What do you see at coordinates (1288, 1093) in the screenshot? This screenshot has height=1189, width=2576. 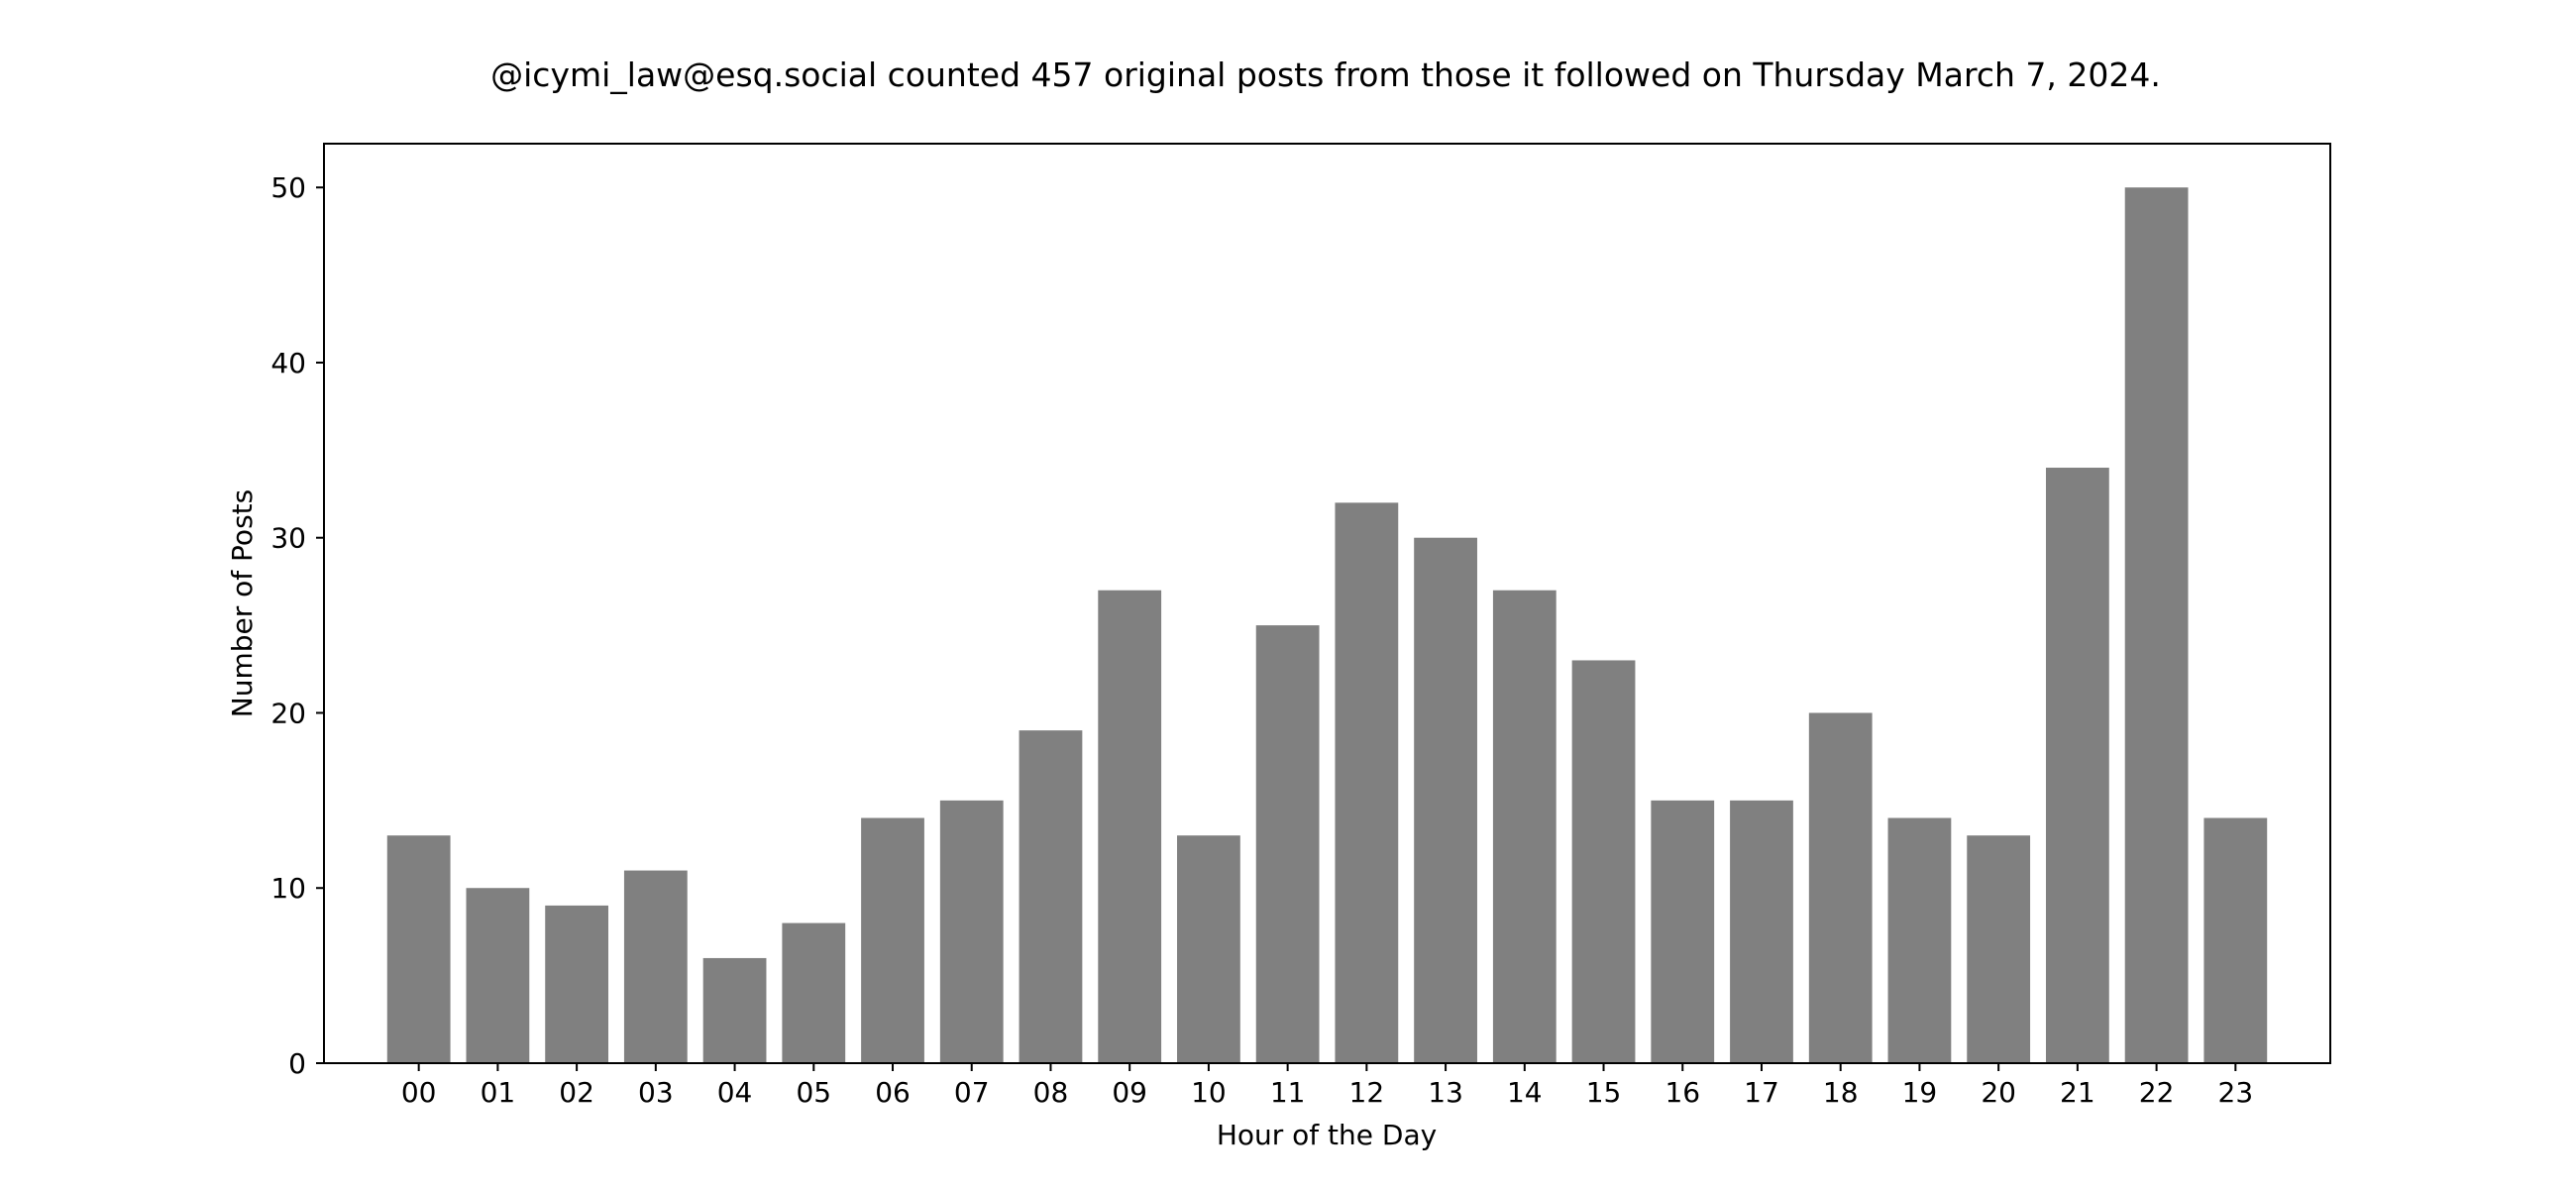 I see `x-tick-label: 11` at bounding box center [1288, 1093].